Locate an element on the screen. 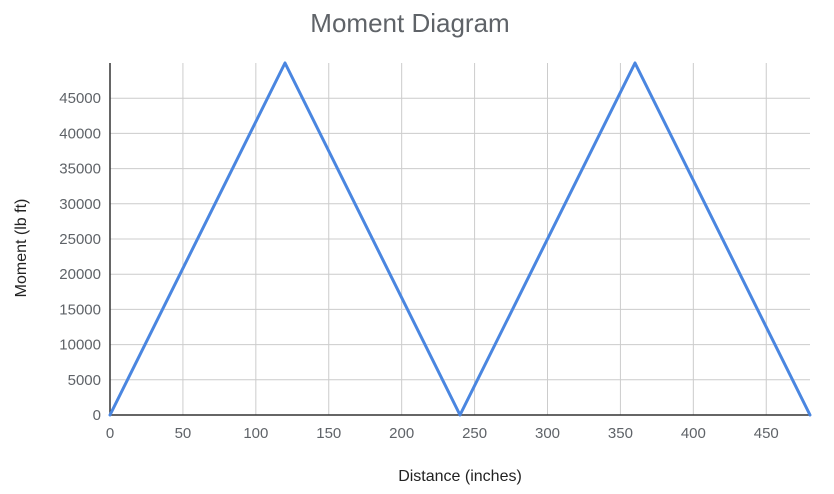 Image resolution: width=834 pixels, height=494 pixels. x-tick-label: 300 is located at coordinates (547, 433).